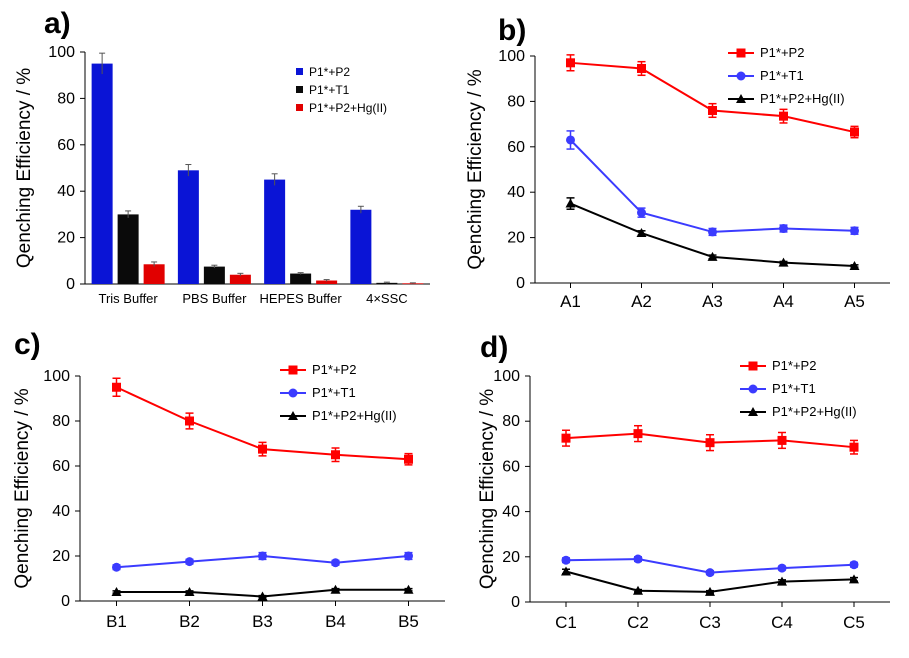 The width and height of the screenshot is (909, 658). I want to click on data-point-p1-p2-b5, so click(408, 459).